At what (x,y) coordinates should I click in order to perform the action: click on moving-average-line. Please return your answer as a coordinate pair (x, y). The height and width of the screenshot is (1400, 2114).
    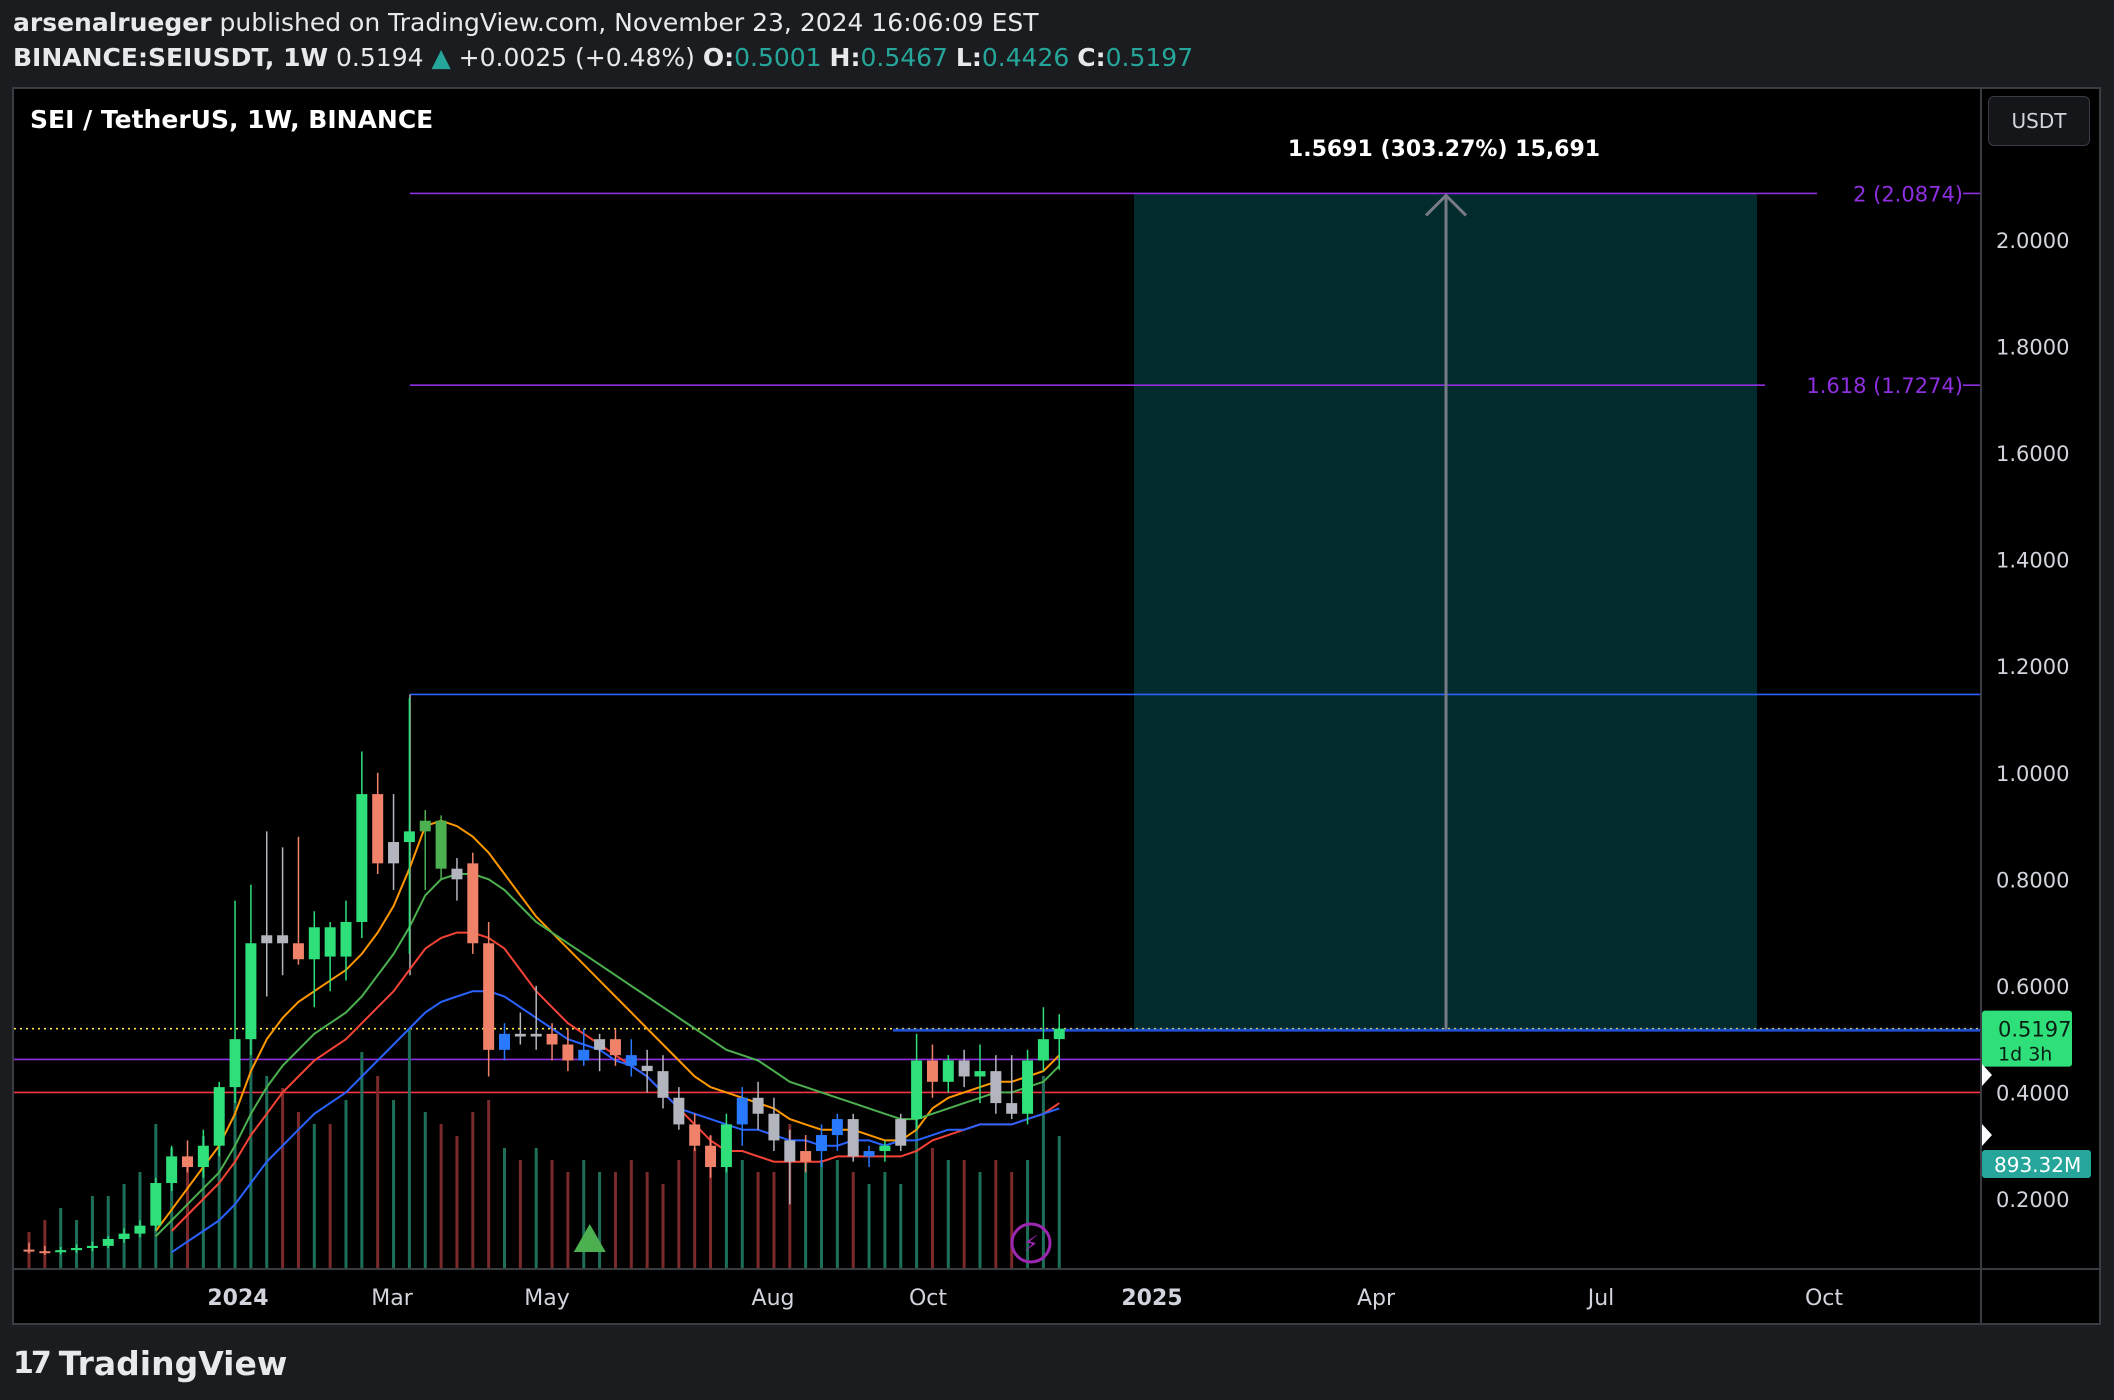
    Looking at the image, I should click on (607, 1025).